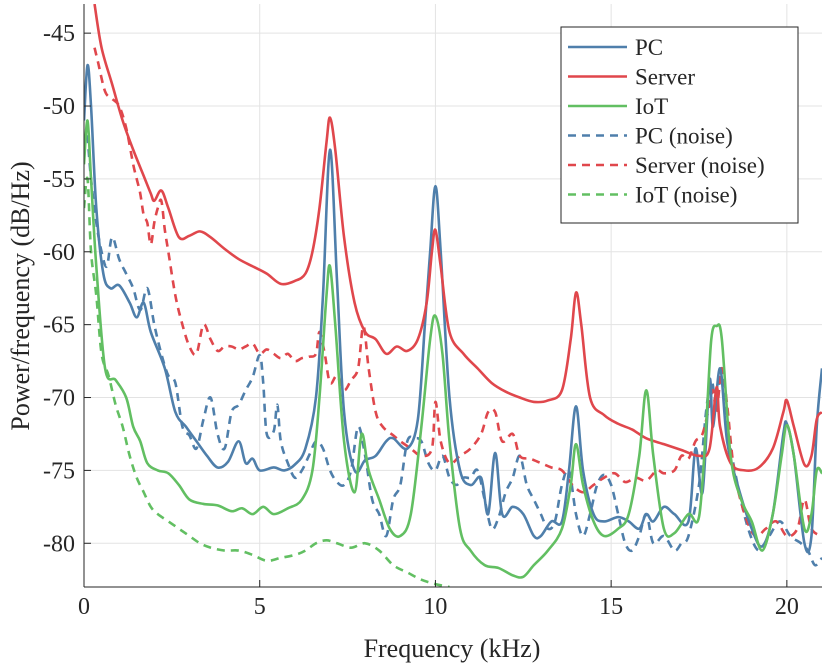  I want to click on y-tick-label: -80, so click(59, 544).